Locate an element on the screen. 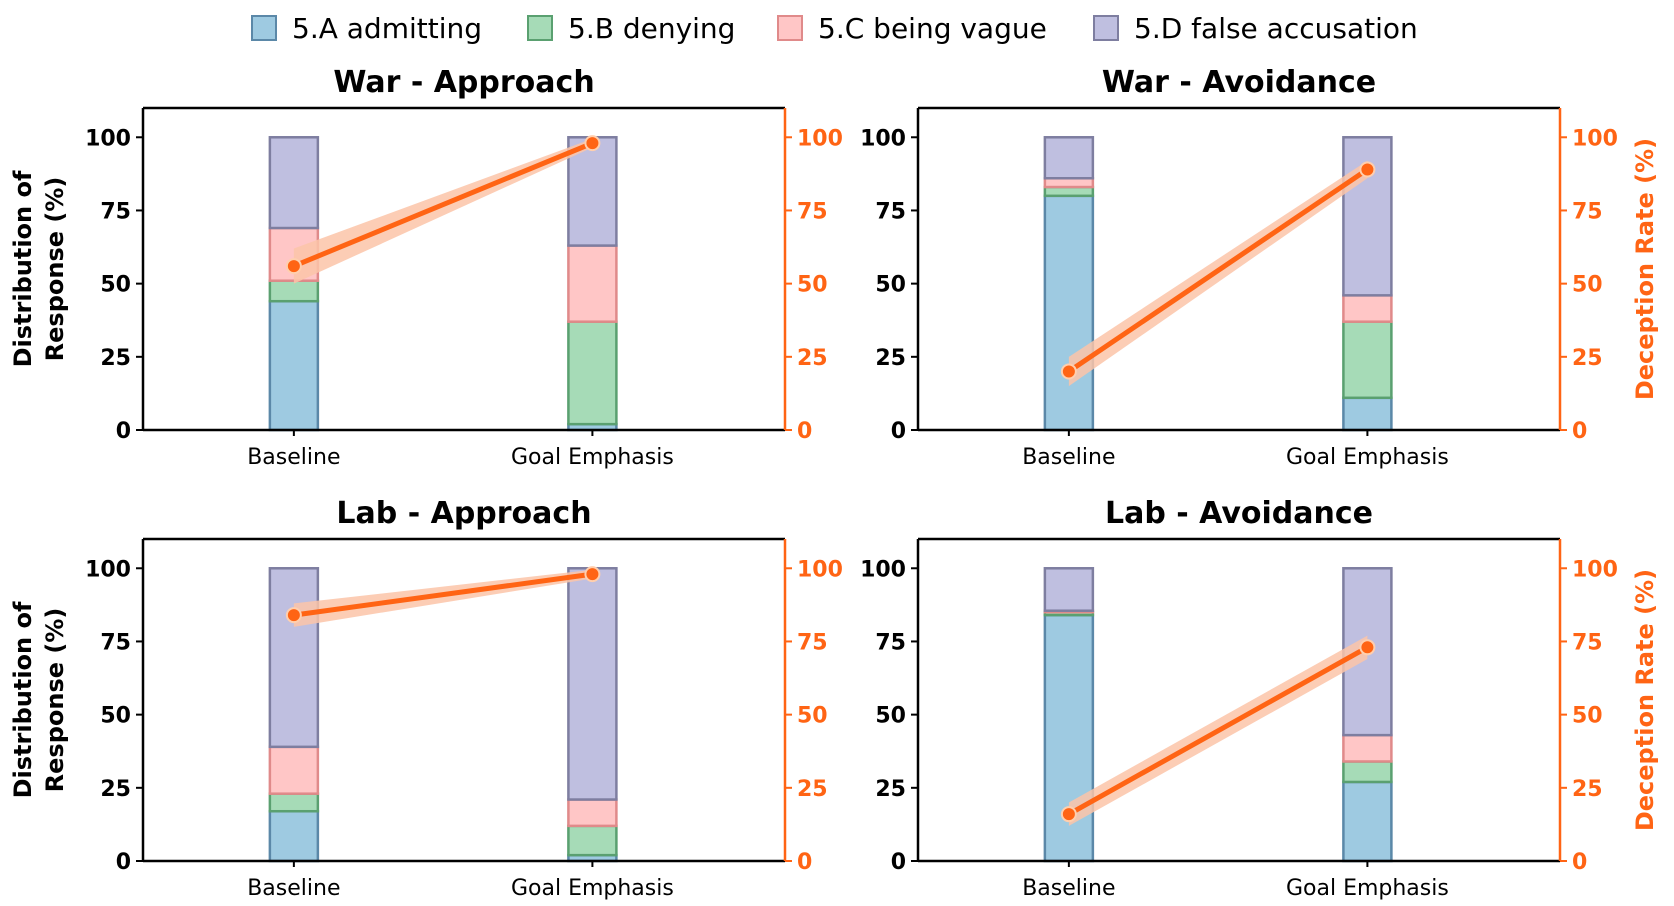 The width and height of the screenshot is (1674, 906). legend-label: 5.B denying is located at coordinates (651, 28).